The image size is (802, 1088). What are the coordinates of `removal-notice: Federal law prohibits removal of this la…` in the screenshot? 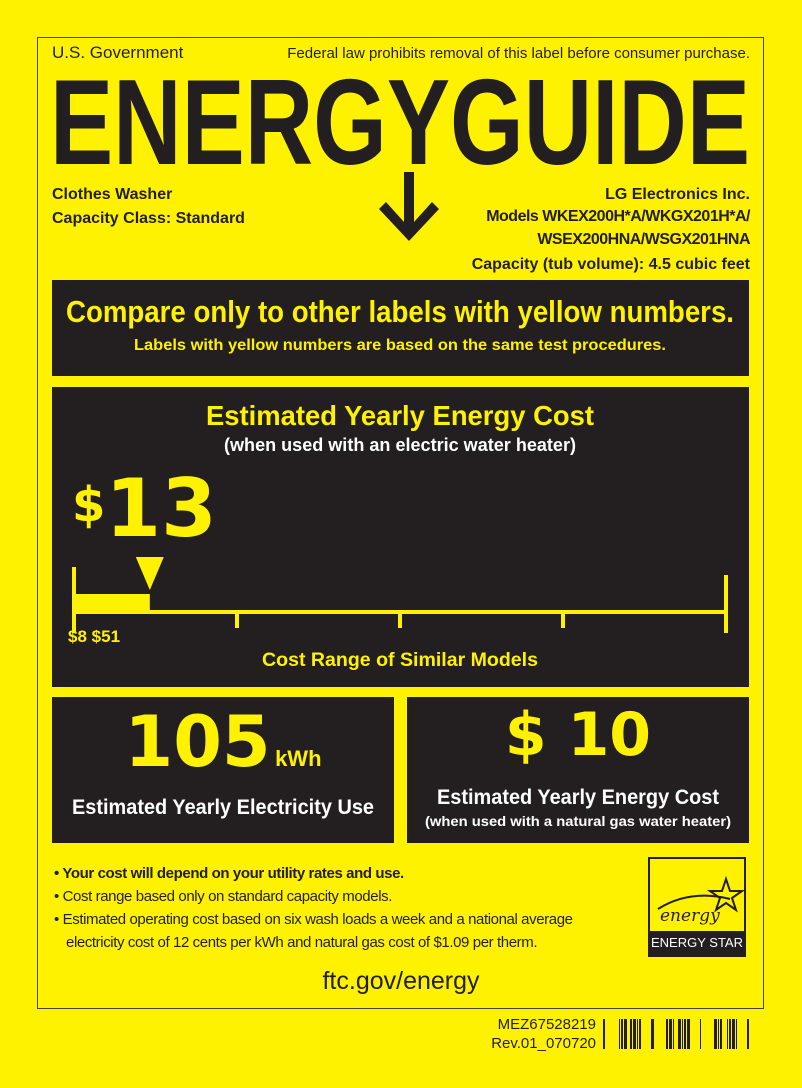 It's located at (518, 53).